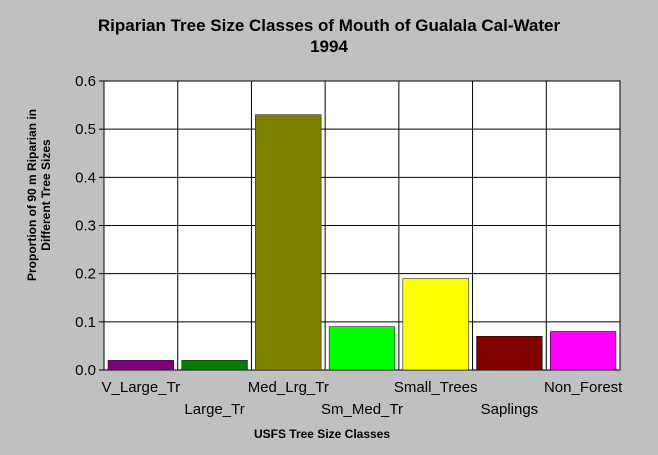  What do you see at coordinates (362, 348) in the screenshot?
I see `bar-sm-med-tr` at bounding box center [362, 348].